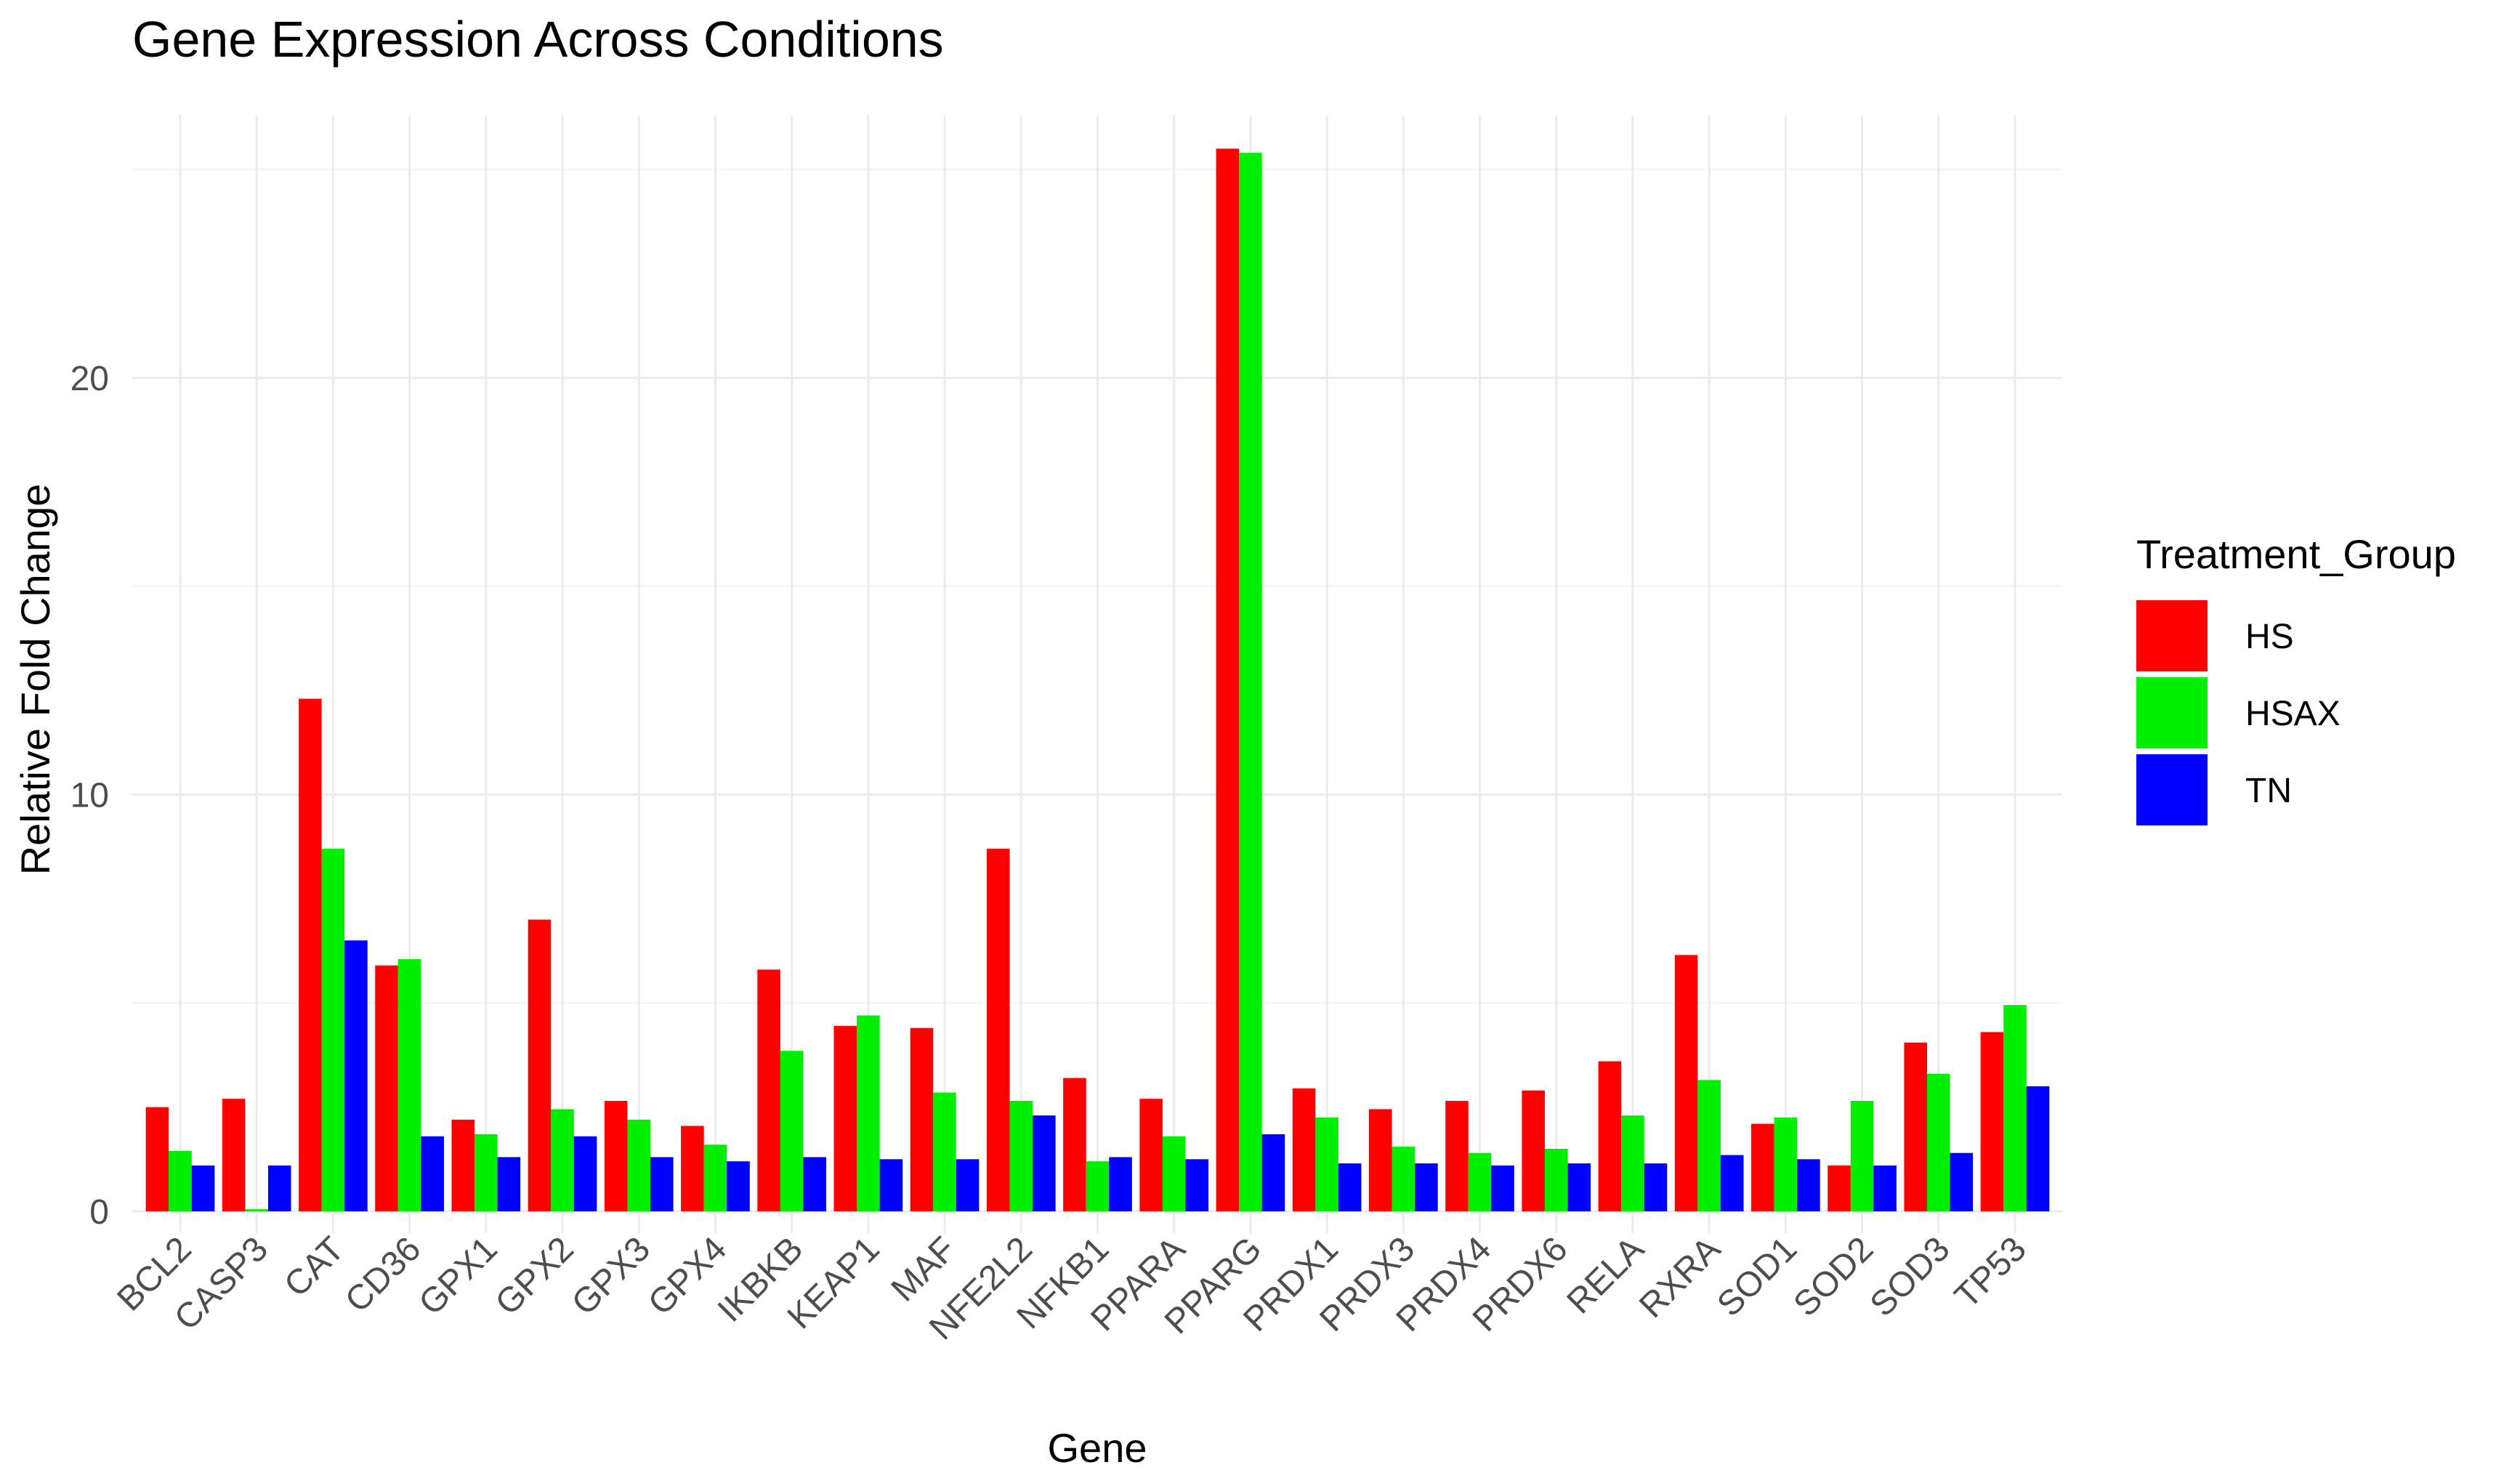 The image size is (2520, 1478). Describe the element at coordinates (1885, 1188) in the screenshot. I see `bar-tn-sod2` at that location.